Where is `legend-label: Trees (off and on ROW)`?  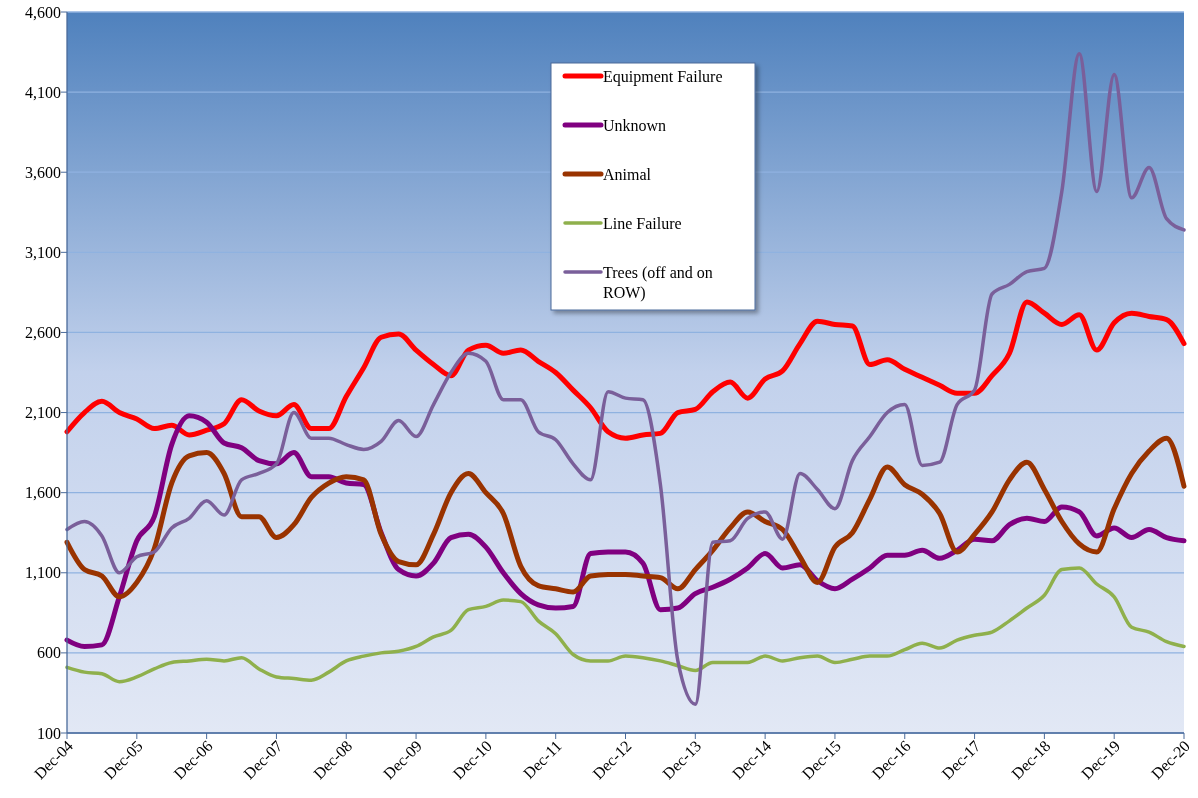
legend-label: Trees (off and on ROW) is located at coordinates (658, 283).